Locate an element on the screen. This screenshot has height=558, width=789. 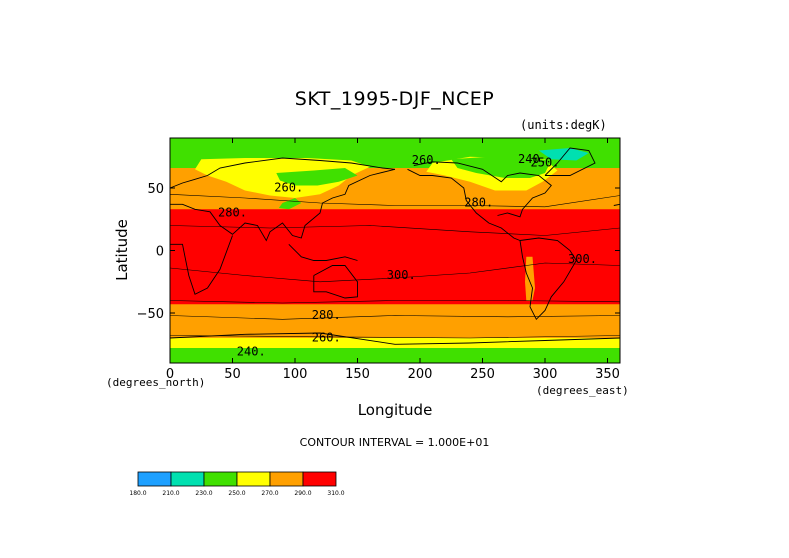
x-tick-label-0: 0 is located at coordinates (170, 374).